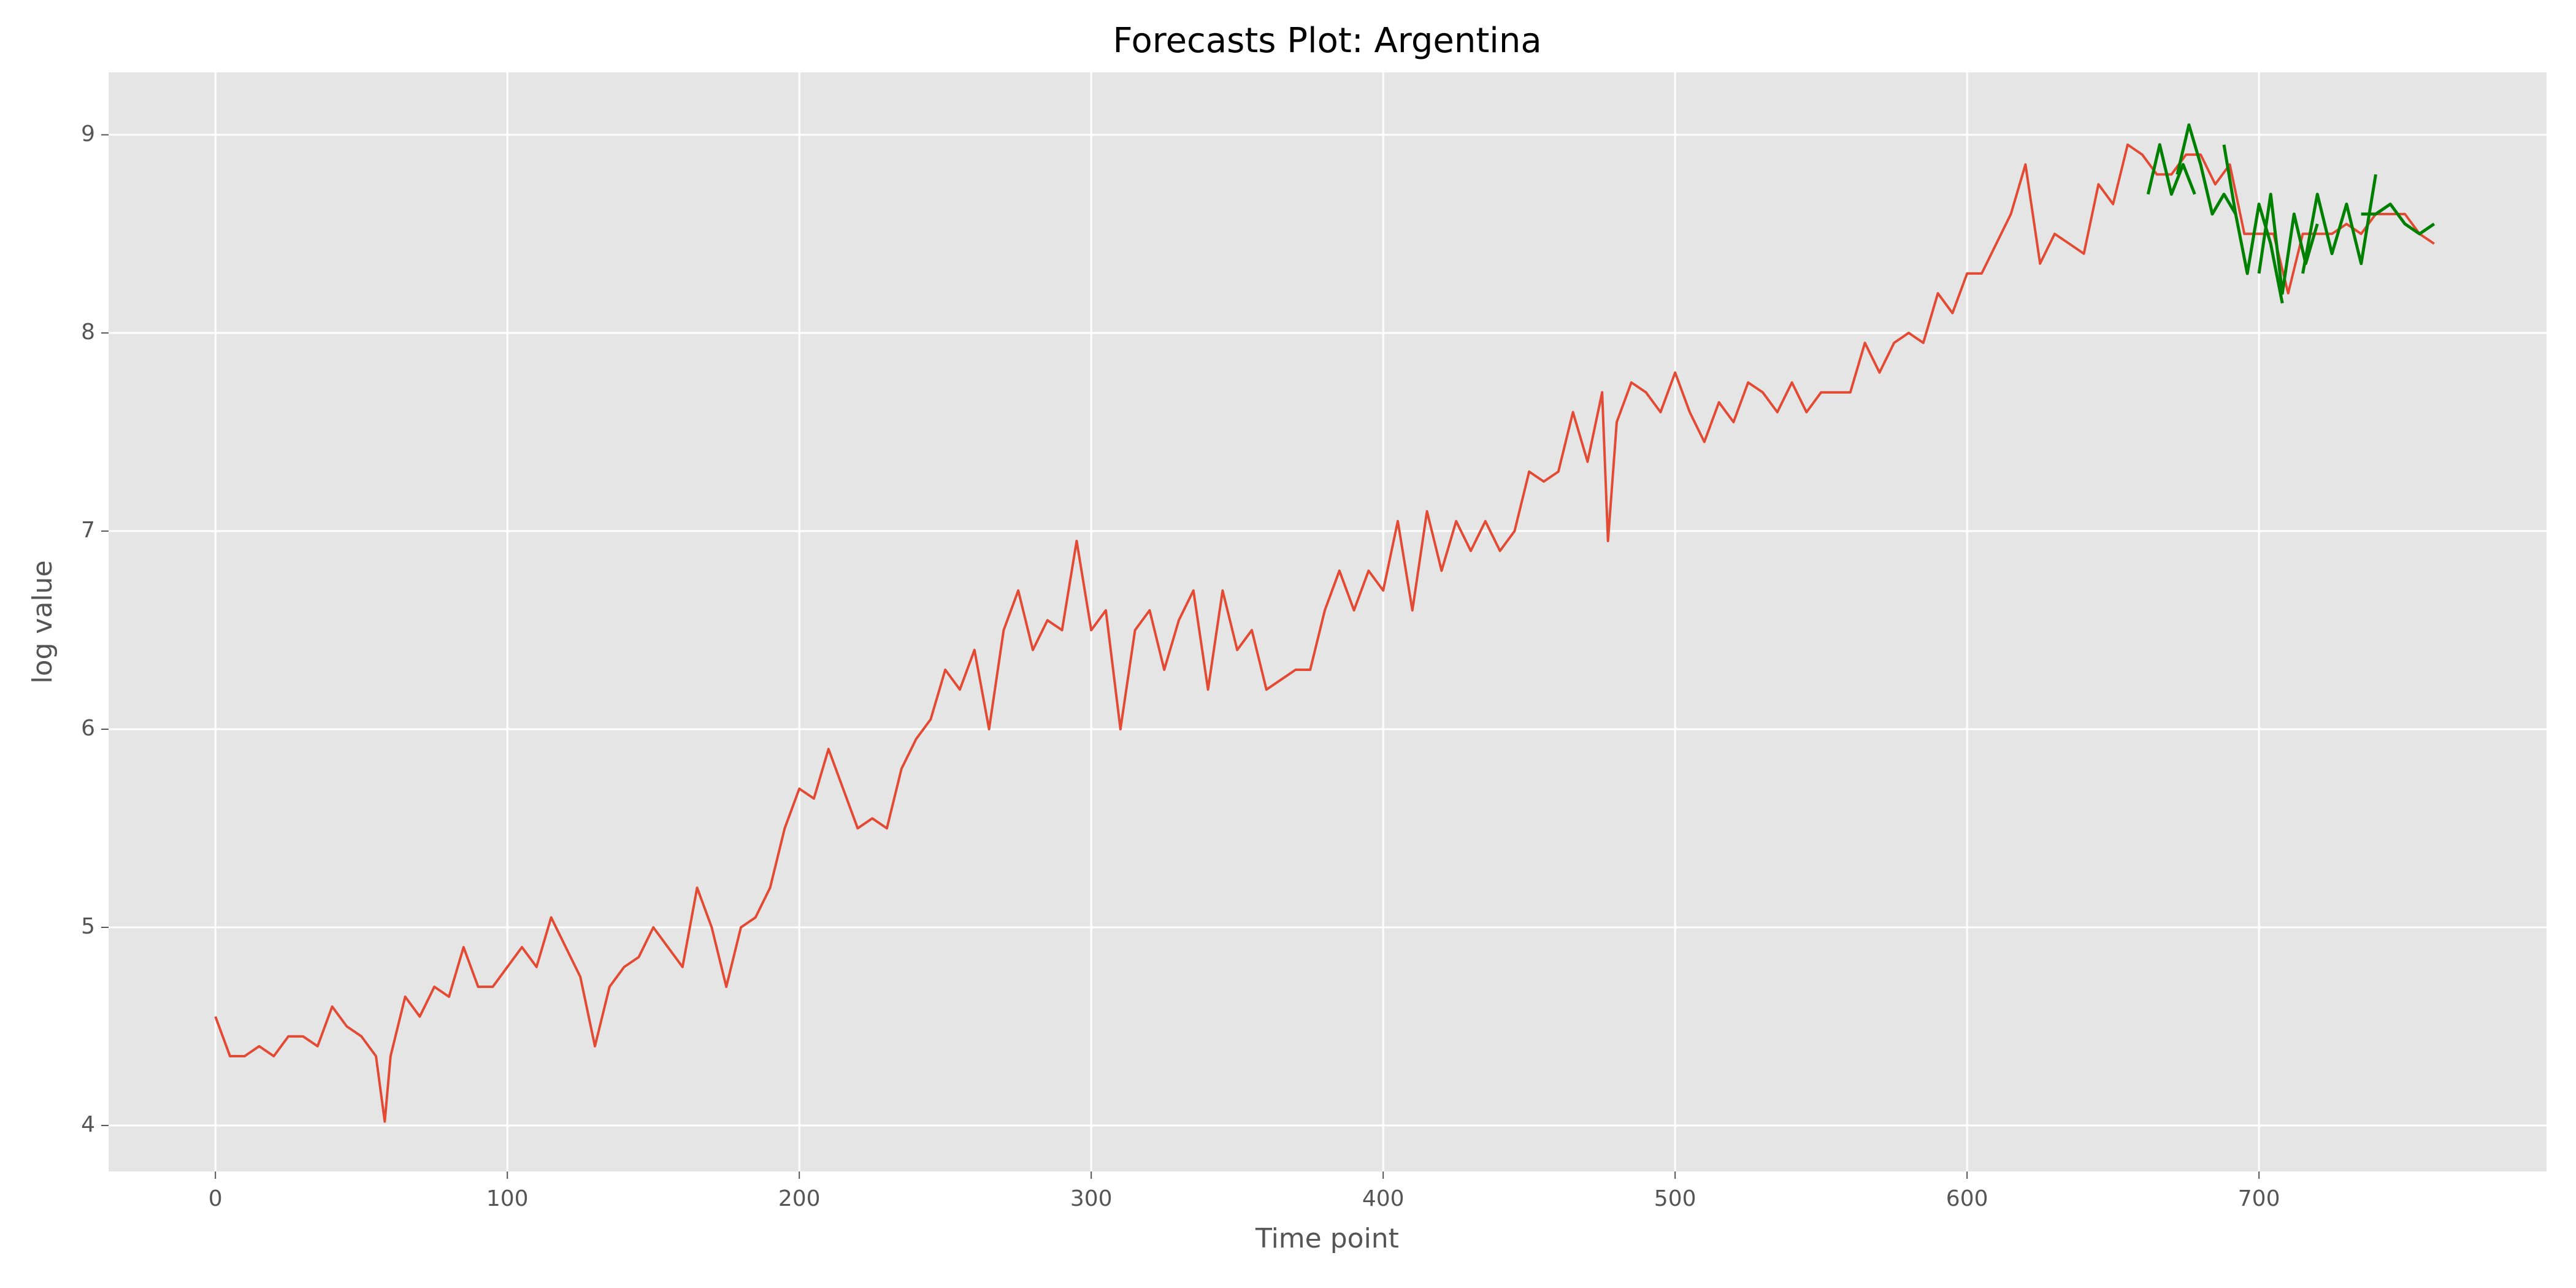 This screenshot has height=1288, width=2576. Describe the element at coordinates (88, 728) in the screenshot. I see `y-tick-label: 6` at that location.